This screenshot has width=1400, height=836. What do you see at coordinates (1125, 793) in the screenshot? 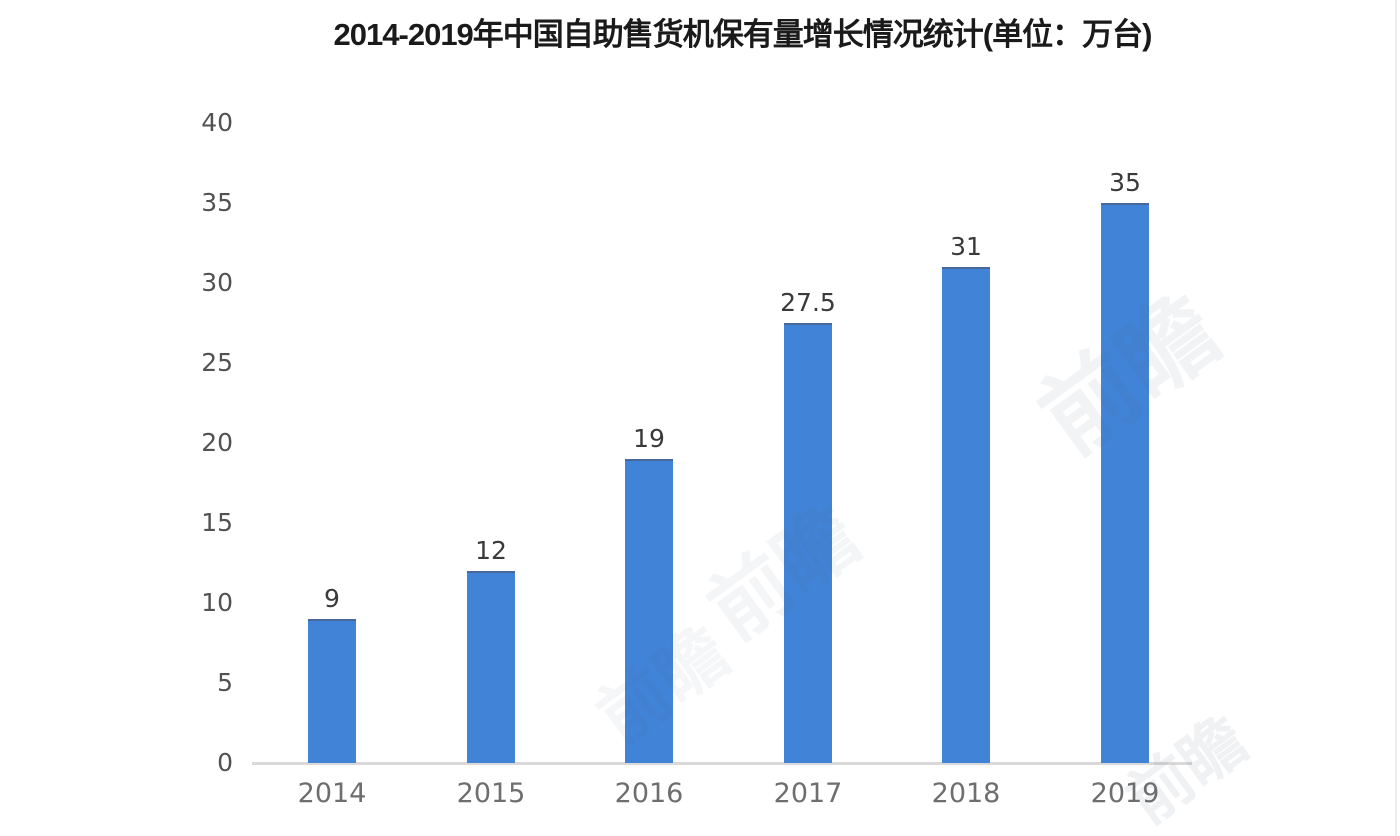
I see `x-axis-label: 2019` at bounding box center [1125, 793].